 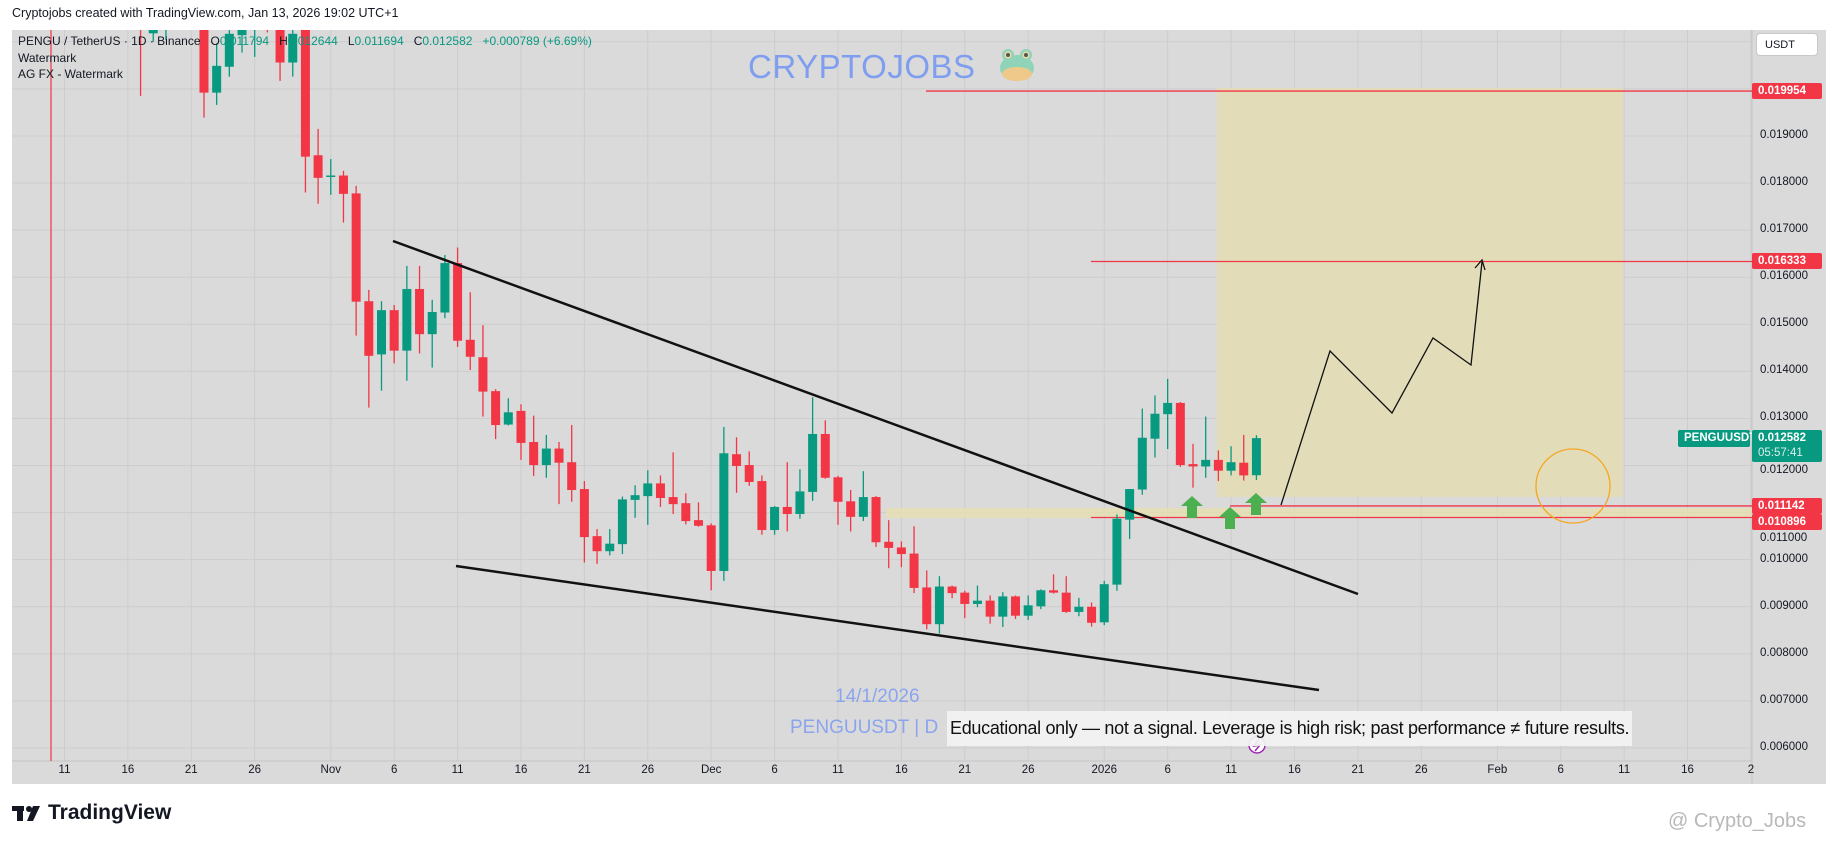 What do you see at coordinates (1787, 44) in the screenshot?
I see `currency-button: USDT` at bounding box center [1787, 44].